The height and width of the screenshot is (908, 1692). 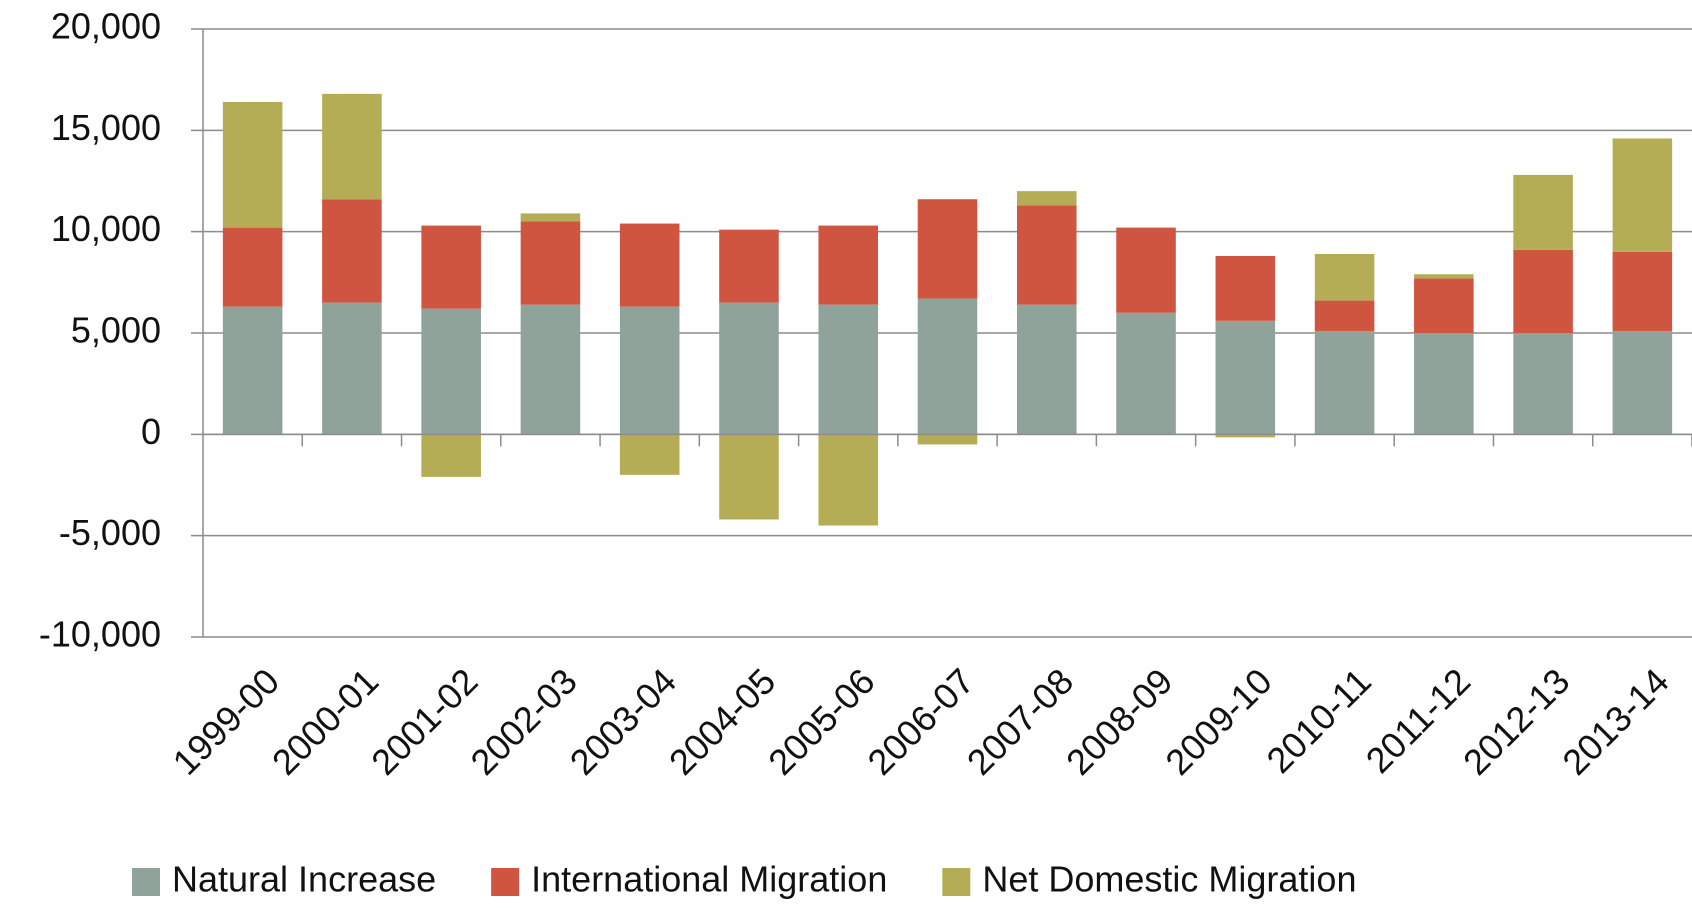 What do you see at coordinates (1418, 720) in the screenshot?
I see `x-tick-label: 2011-12` at bounding box center [1418, 720].